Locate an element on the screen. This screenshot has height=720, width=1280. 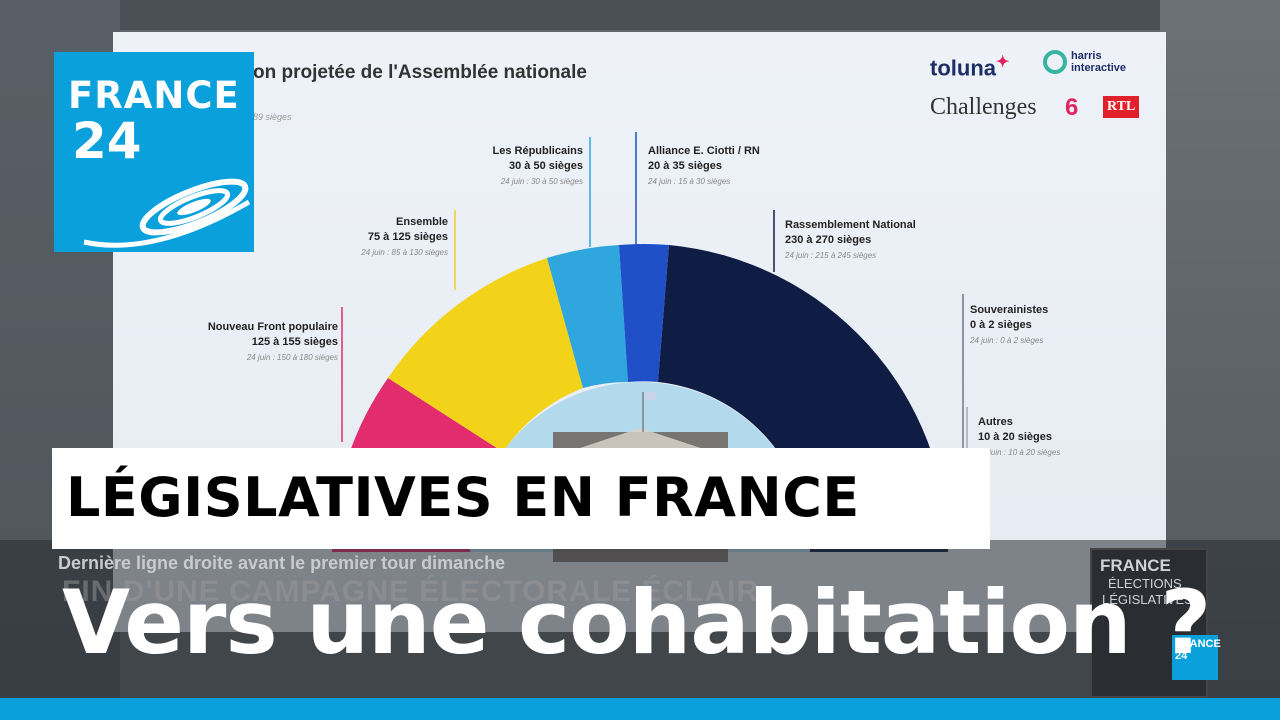
background-top is located at coordinates (640, 15).